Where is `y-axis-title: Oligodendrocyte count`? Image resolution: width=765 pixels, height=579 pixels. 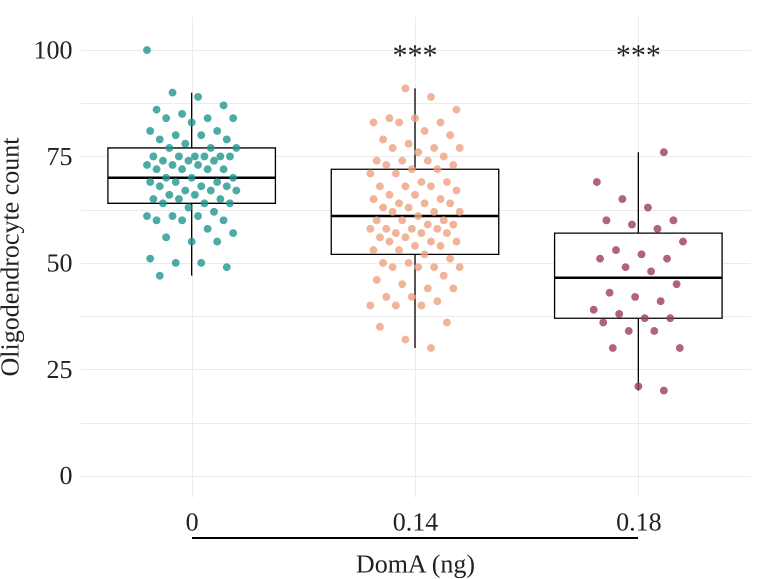 y-axis-title: Oligodendrocyte count is located at coordinates (12, 256).